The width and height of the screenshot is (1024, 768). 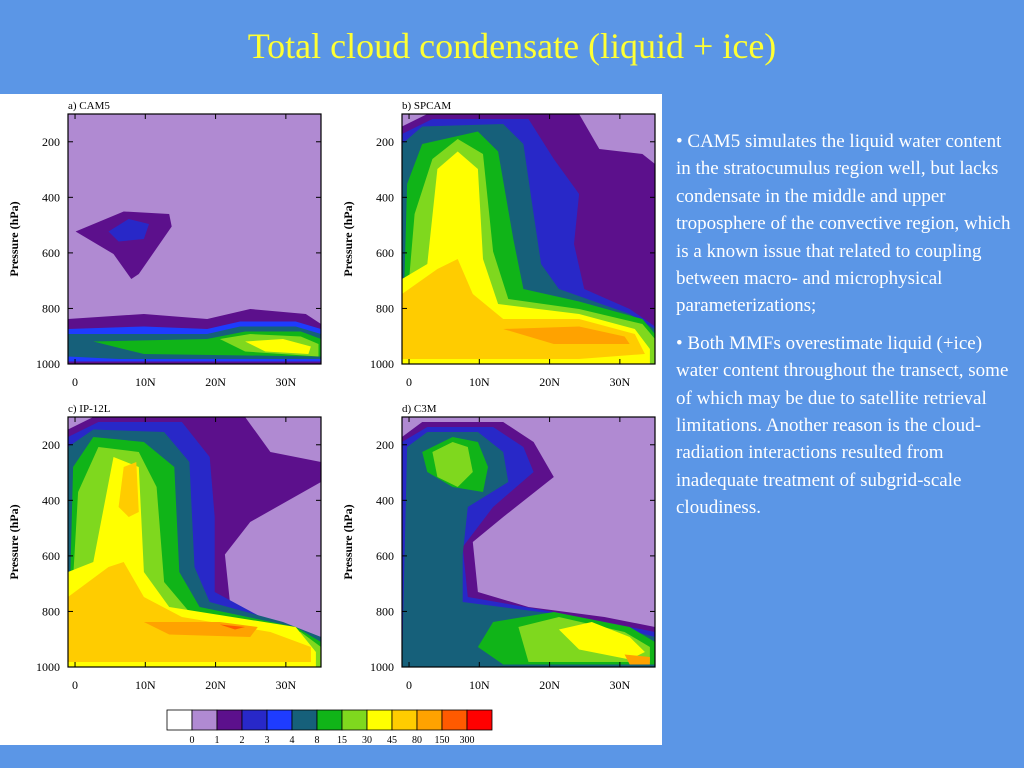 I want to click on colorbar-label: 0, so click(x=192, y=740).